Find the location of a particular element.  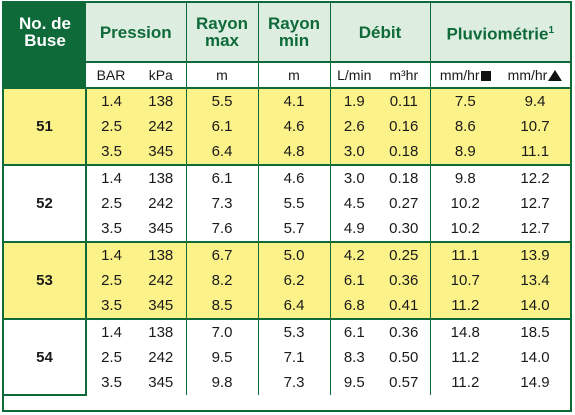

header-buse: No. de Buse is located at coordinates (45, 32).